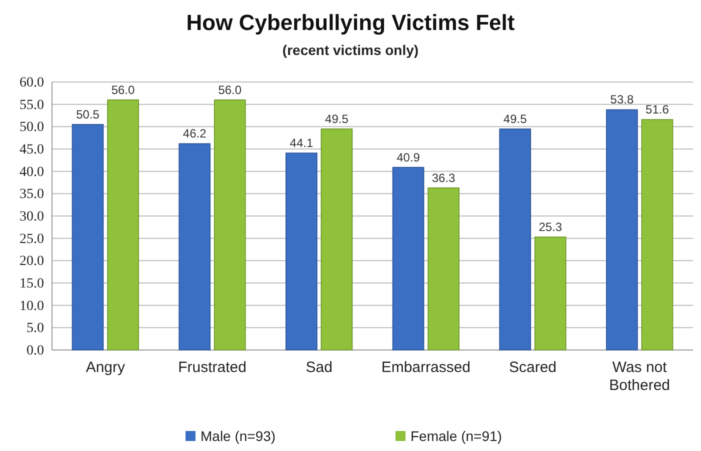 Image resolution: width=701 pixels, height=451 pixels. What do you see at coordinates (238, 436) in the screenshot?
I see `legend-label: Male (n=93)` at bounding box center [238, 436].